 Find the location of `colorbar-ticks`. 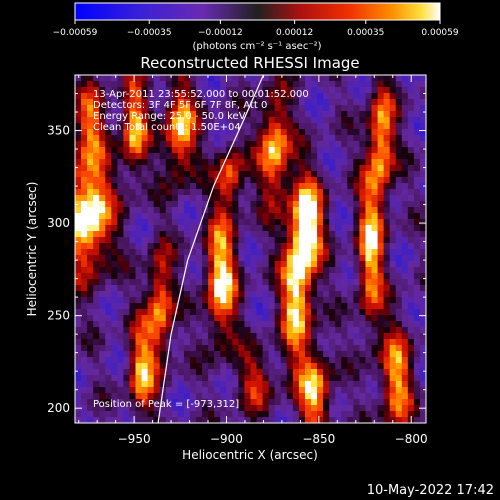

colorbar-ticks is located at coordinates (257, 22).